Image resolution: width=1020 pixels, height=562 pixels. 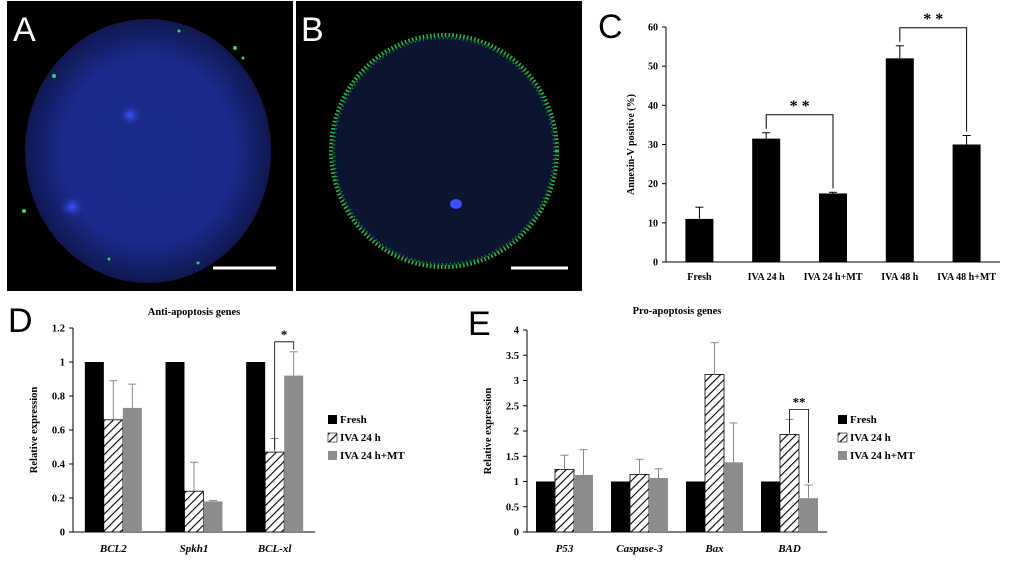 What do you see at coordinates (789, 549) in the screenshot?
I see `x-tick-label: BAD` at bounding box center [789, 549].